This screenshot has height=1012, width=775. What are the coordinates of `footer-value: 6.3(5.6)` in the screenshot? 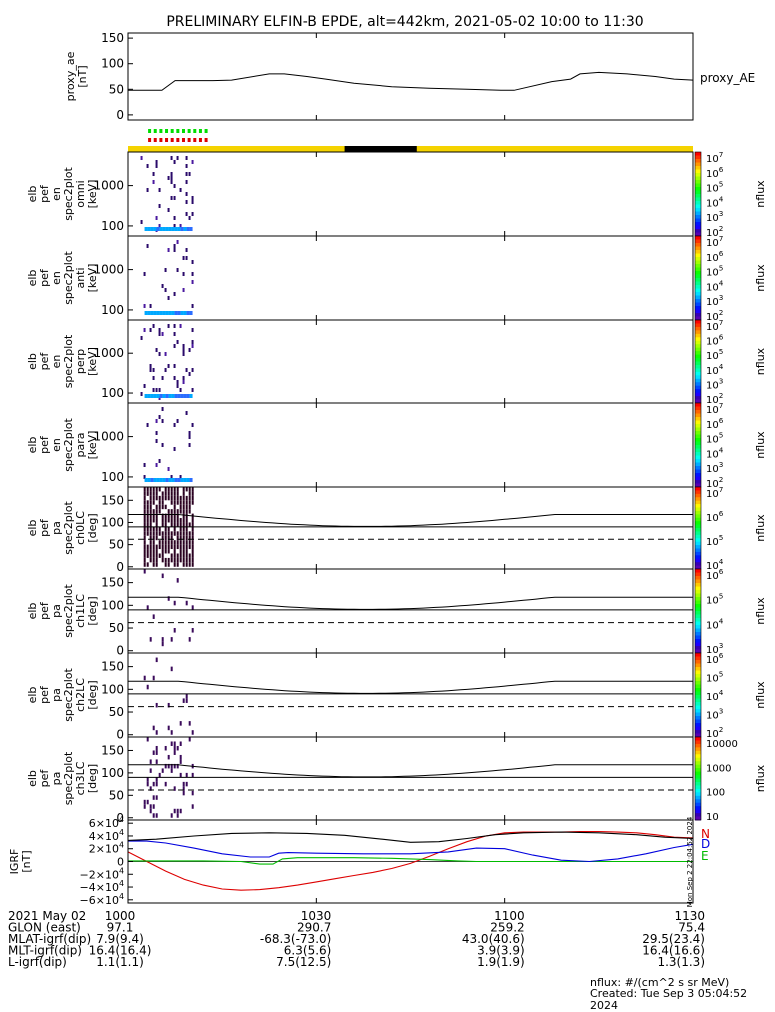 It's located at (308, 951).